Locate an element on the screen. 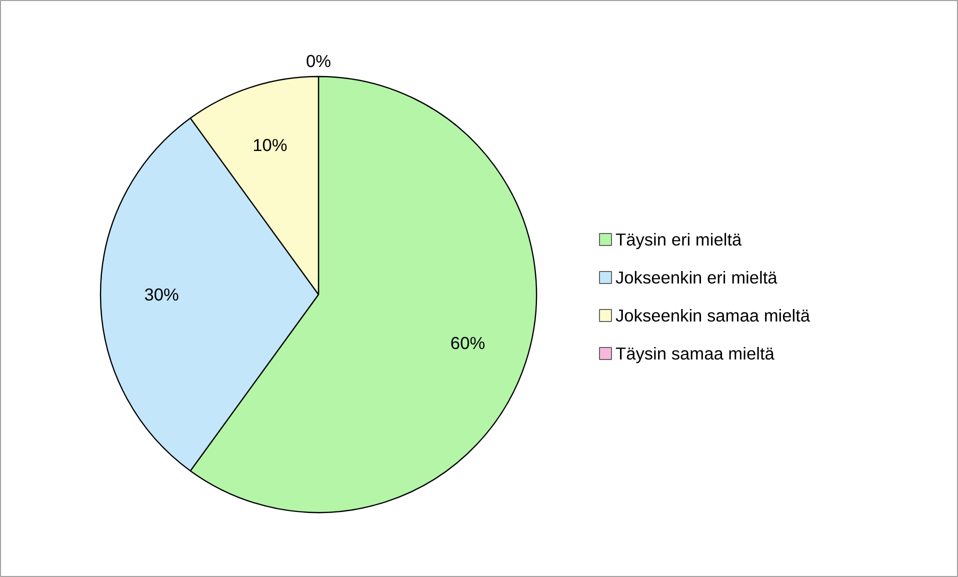 This screenshot has height=577, width=958. data-label: 30% is located at coordinates (161, 294).